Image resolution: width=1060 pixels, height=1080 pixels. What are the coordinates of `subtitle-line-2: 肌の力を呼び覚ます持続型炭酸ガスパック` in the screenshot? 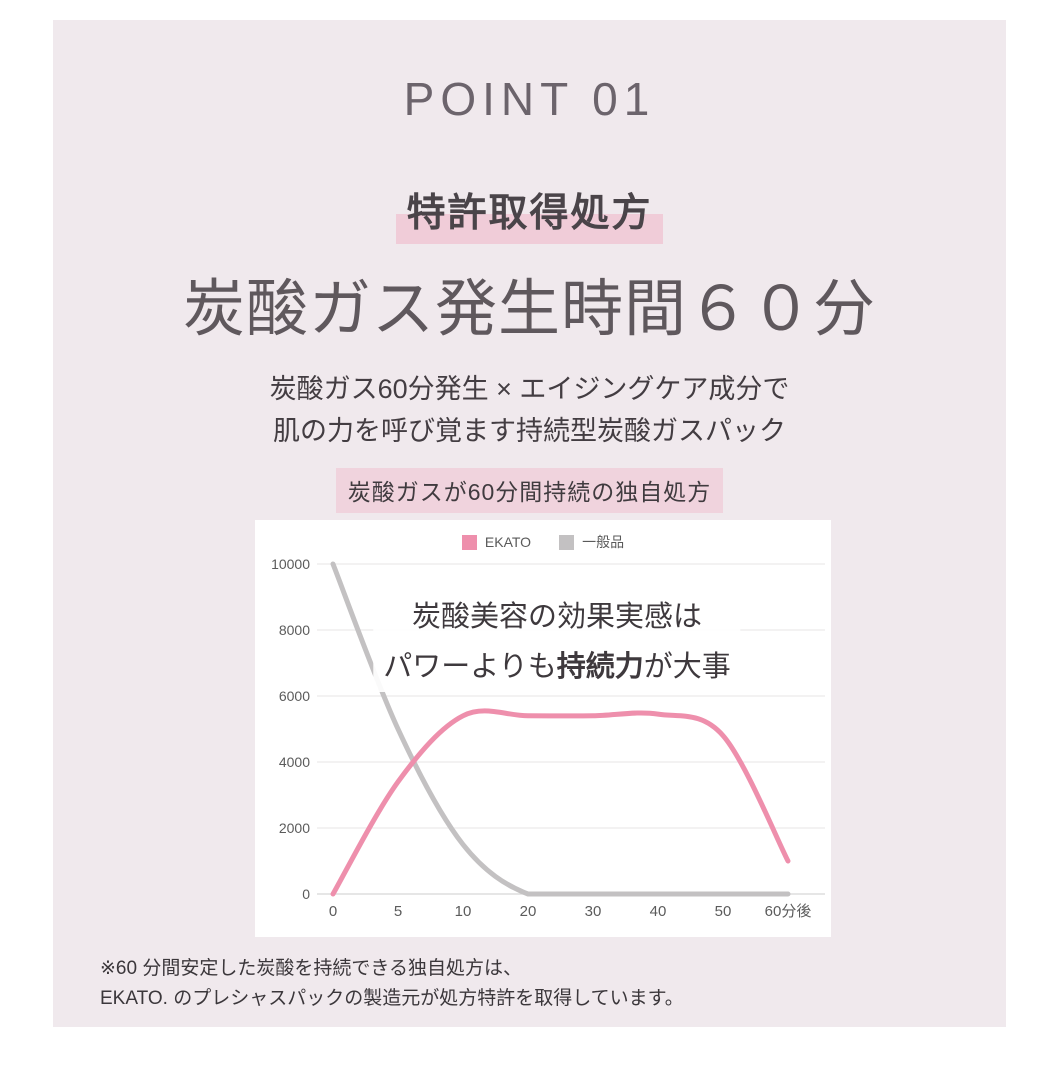 It's located at (529, 431).